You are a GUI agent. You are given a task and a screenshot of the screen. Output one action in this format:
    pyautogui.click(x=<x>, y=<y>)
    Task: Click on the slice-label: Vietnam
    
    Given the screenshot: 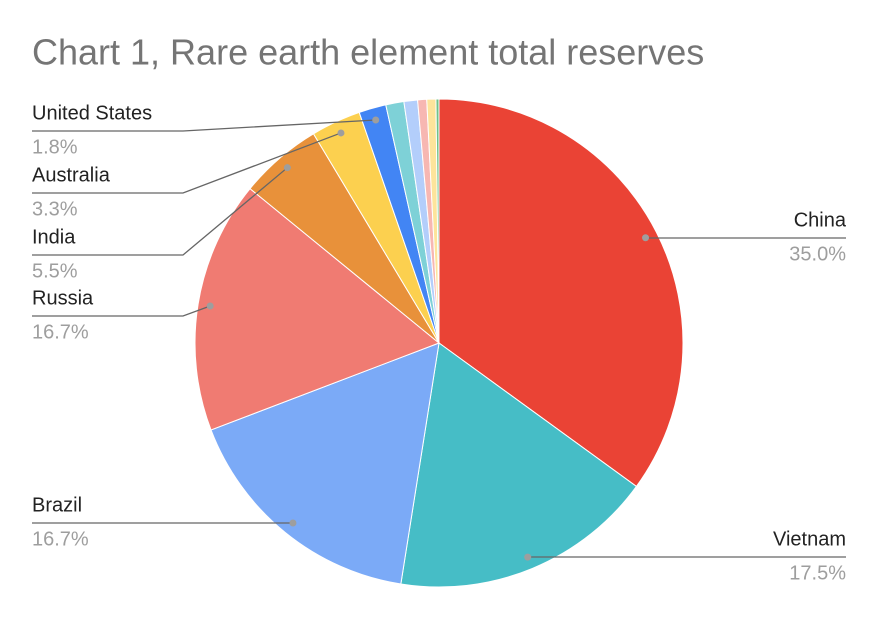 What is the action you would take?
    pyautogui.click(x=809, y=539)
    